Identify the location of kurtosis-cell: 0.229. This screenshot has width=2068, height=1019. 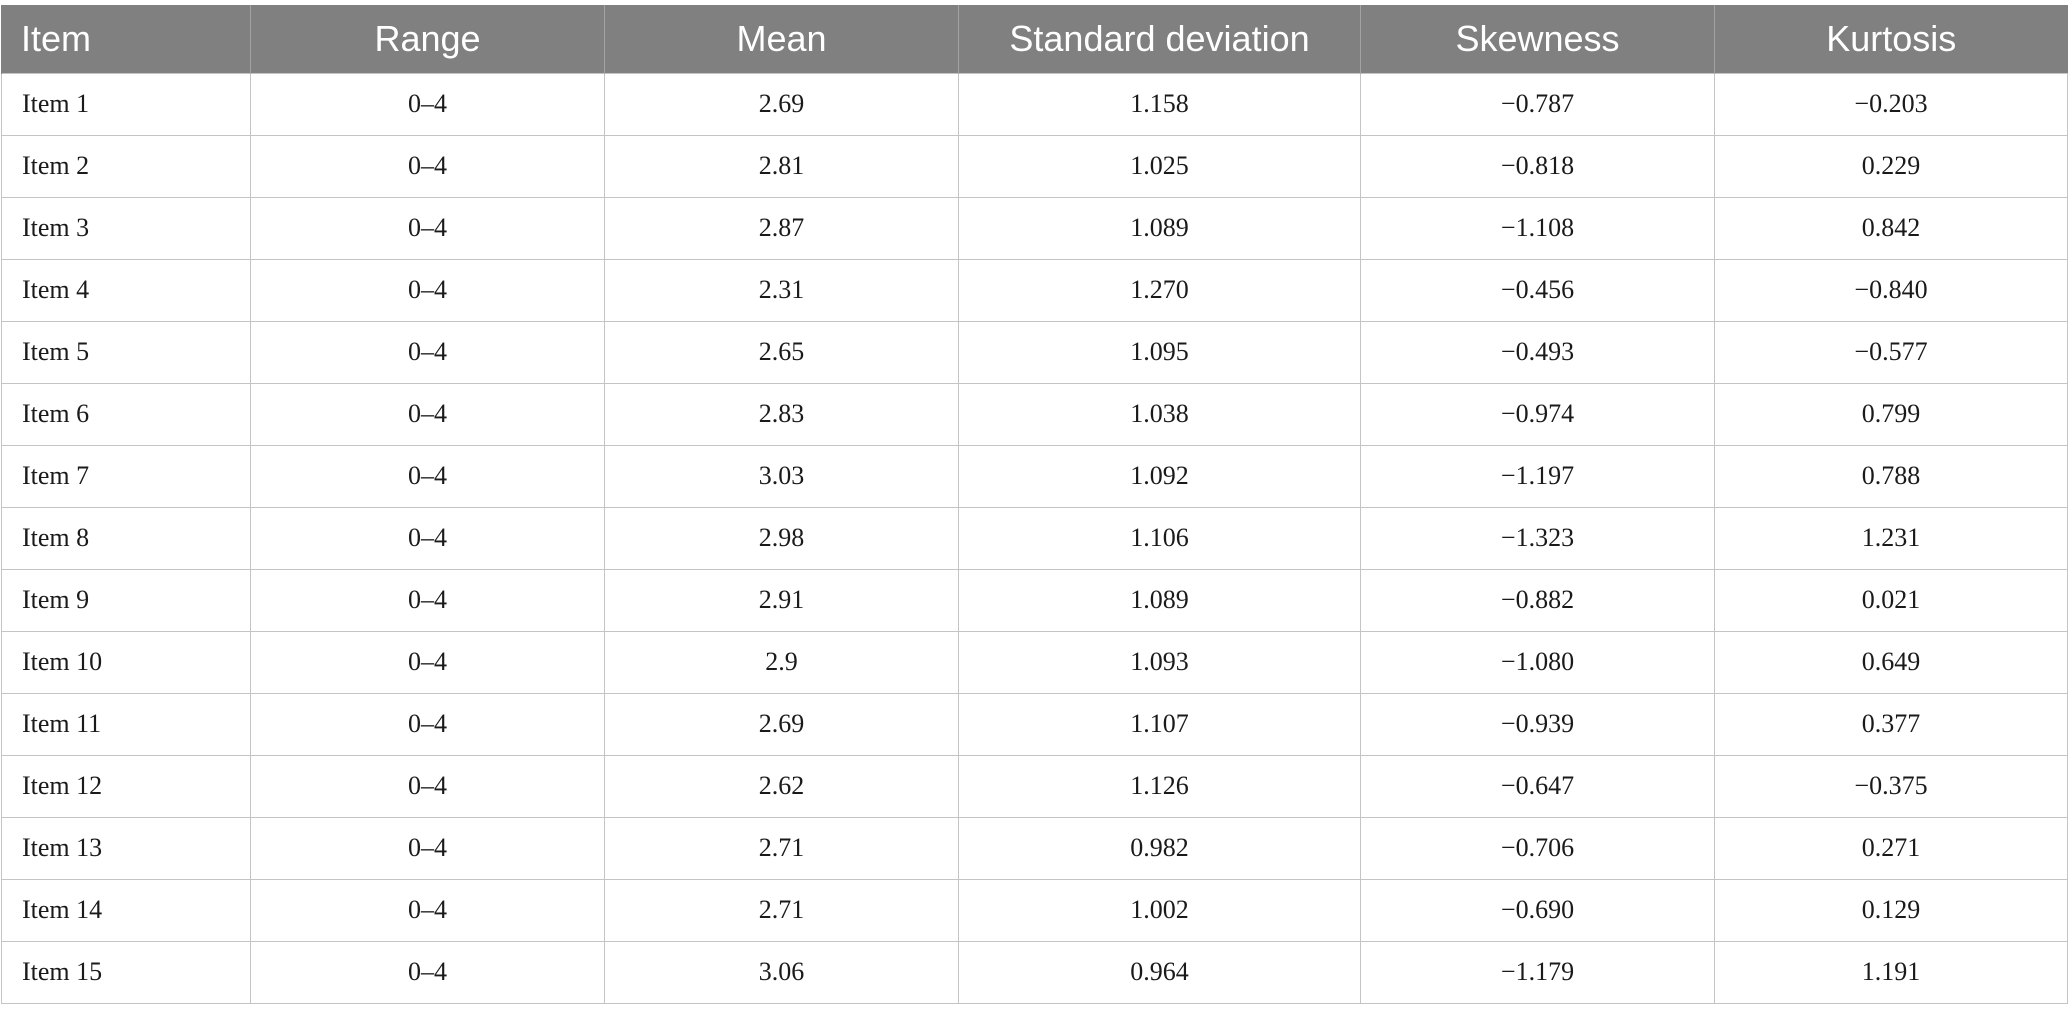
(1891, 166).